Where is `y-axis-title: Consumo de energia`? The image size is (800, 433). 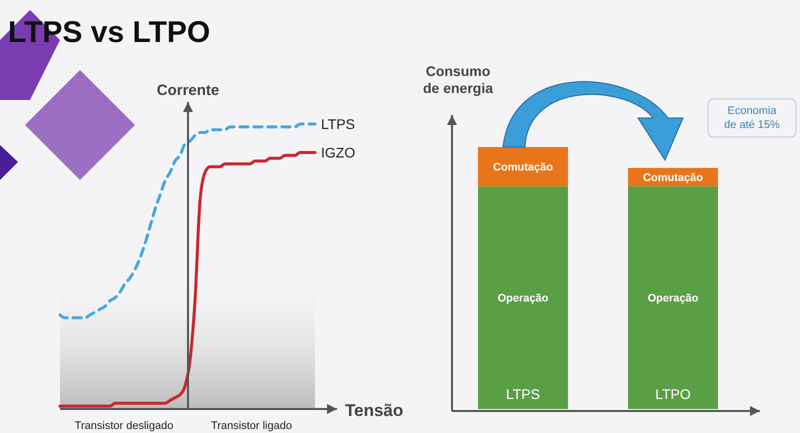
y-axis-title: Consumo de energia is located at coordinates (458, 79).